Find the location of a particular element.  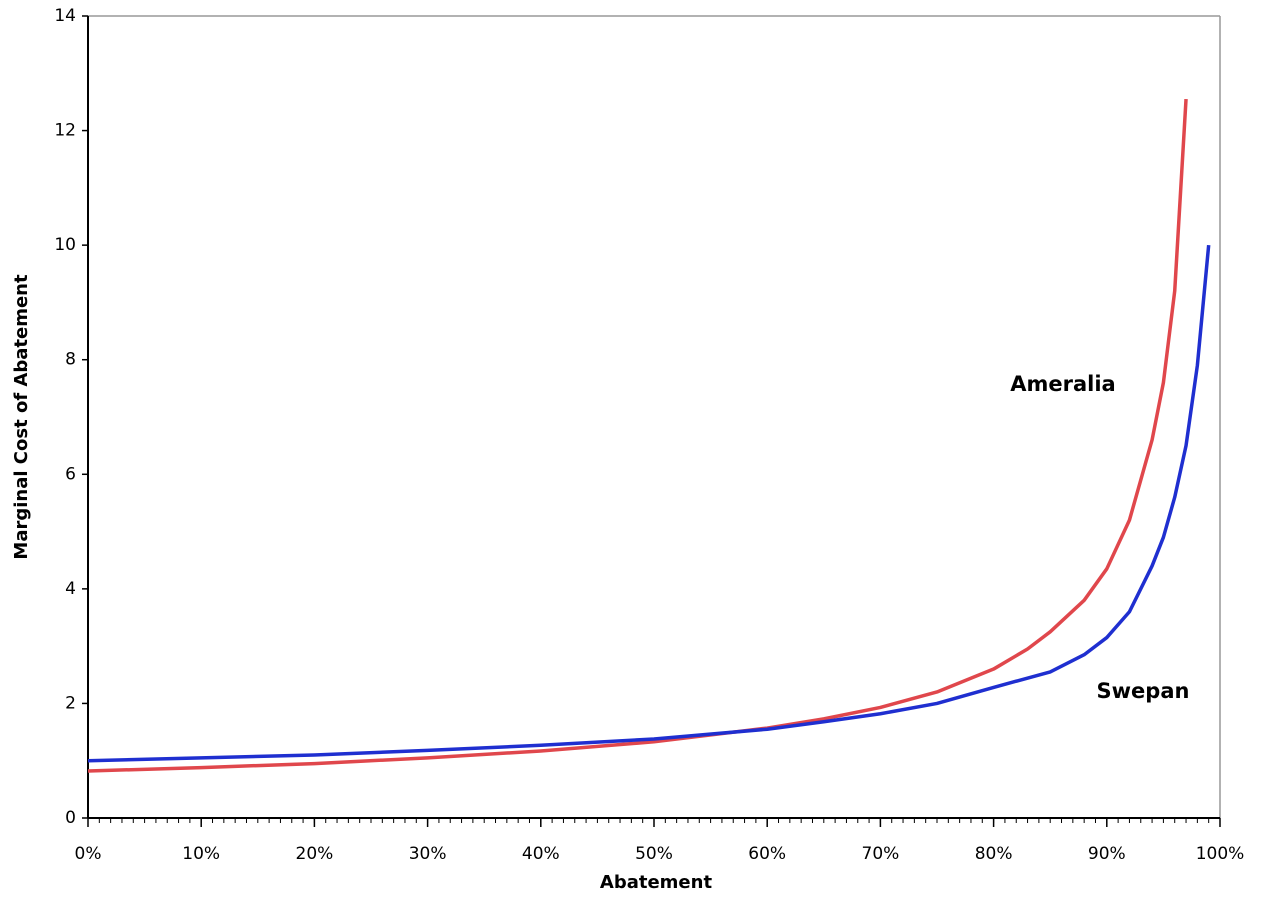

series-label: Swepan is located at coordinates (1143, 691).